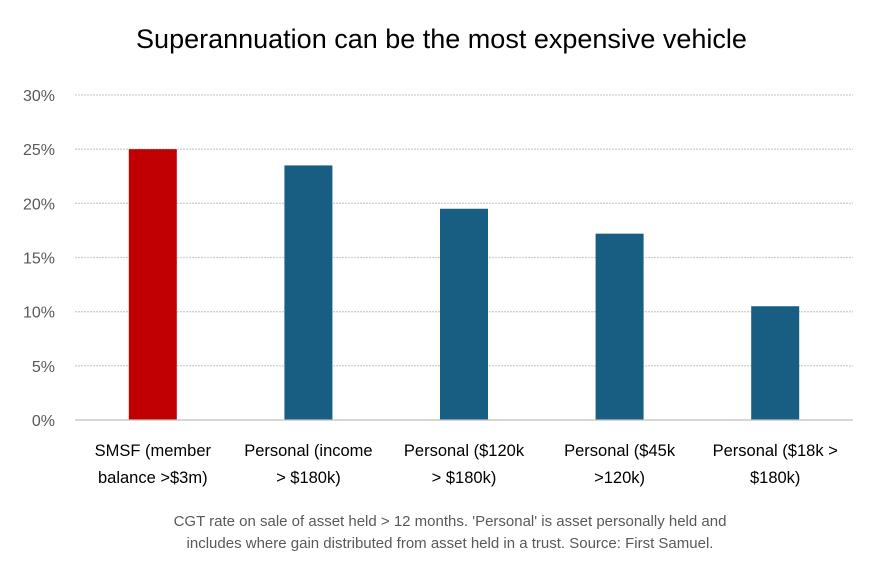 The width and height of the screenshot is (883, 583). What do you see at coordinates (39, 150) in the screenshot?
I see `y-tick-label: 25%` at bounding box center [39, 150].